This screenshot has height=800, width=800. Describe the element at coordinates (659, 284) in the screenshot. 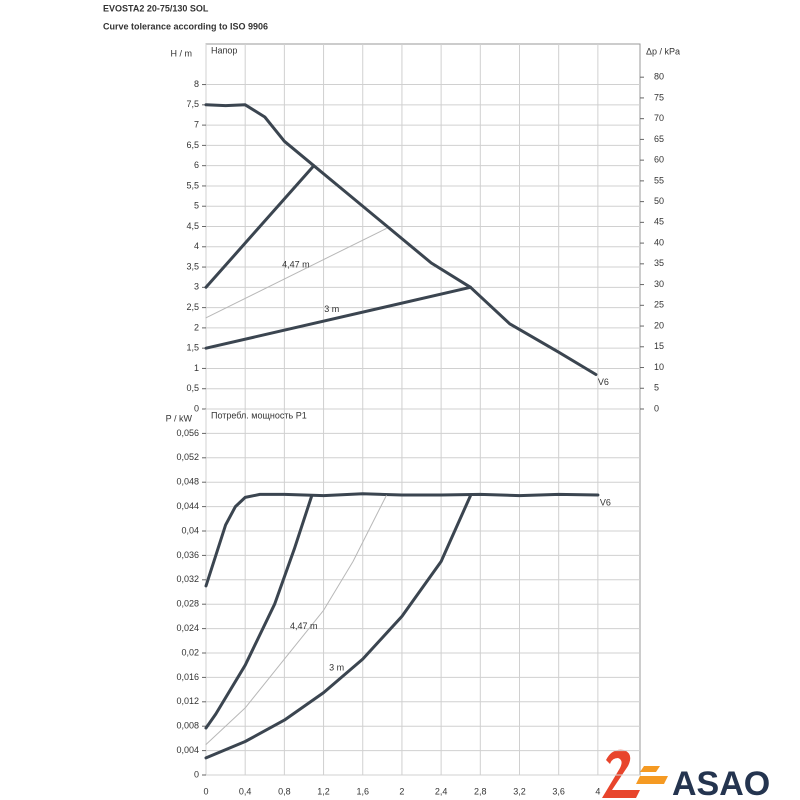

I see `y2-tick-label: 30` at that location.